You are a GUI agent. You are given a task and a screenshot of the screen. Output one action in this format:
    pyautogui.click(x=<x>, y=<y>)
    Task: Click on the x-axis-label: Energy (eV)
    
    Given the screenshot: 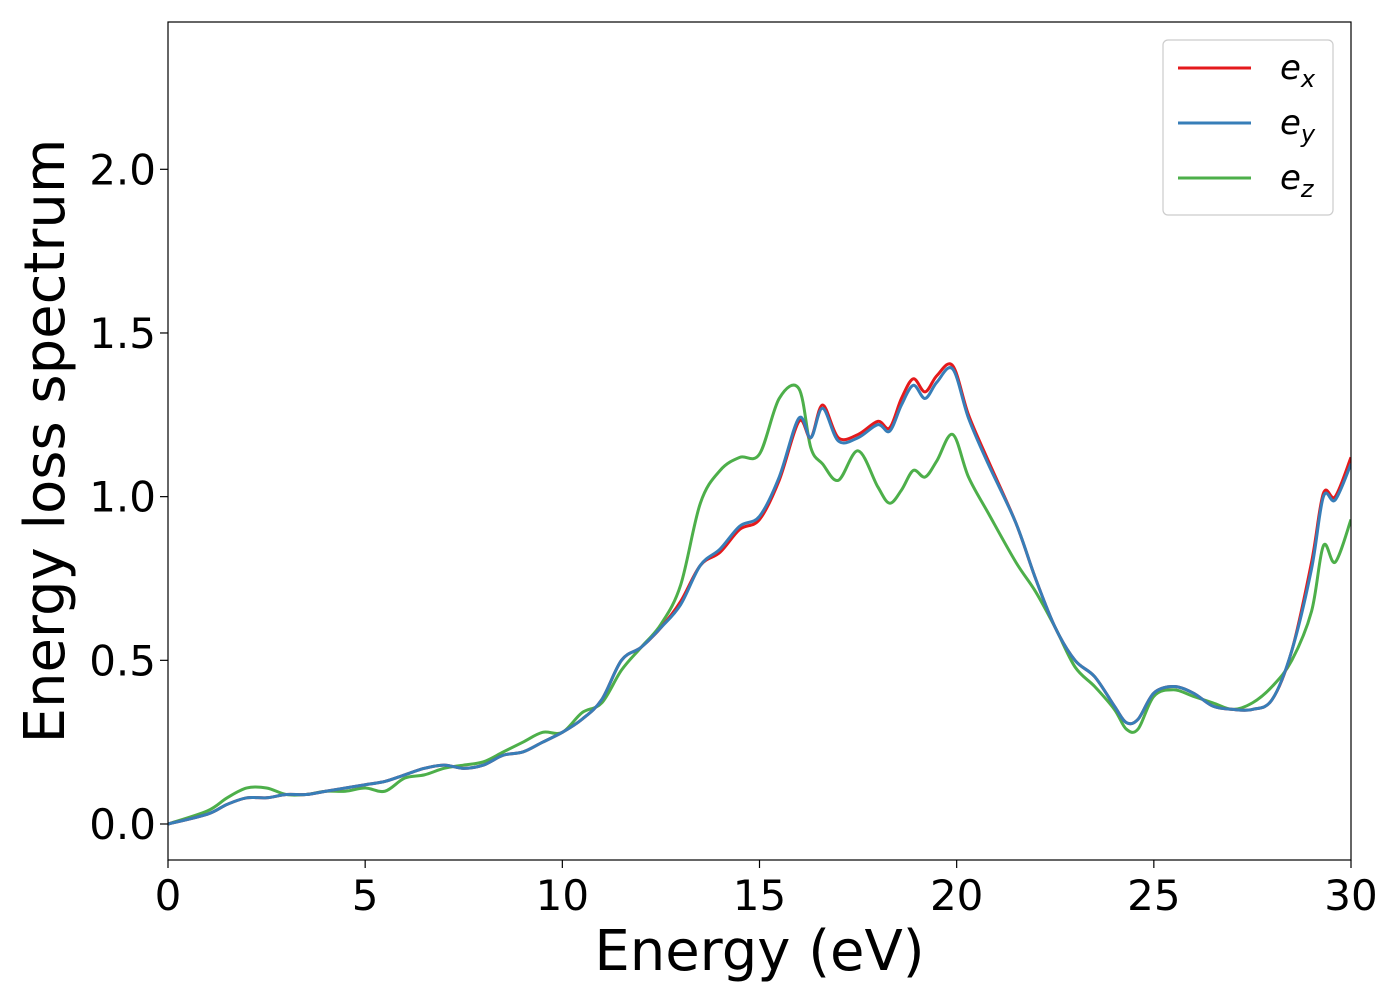 What is the action you would take?
    pyautogui.click(x=759, y=951)
    